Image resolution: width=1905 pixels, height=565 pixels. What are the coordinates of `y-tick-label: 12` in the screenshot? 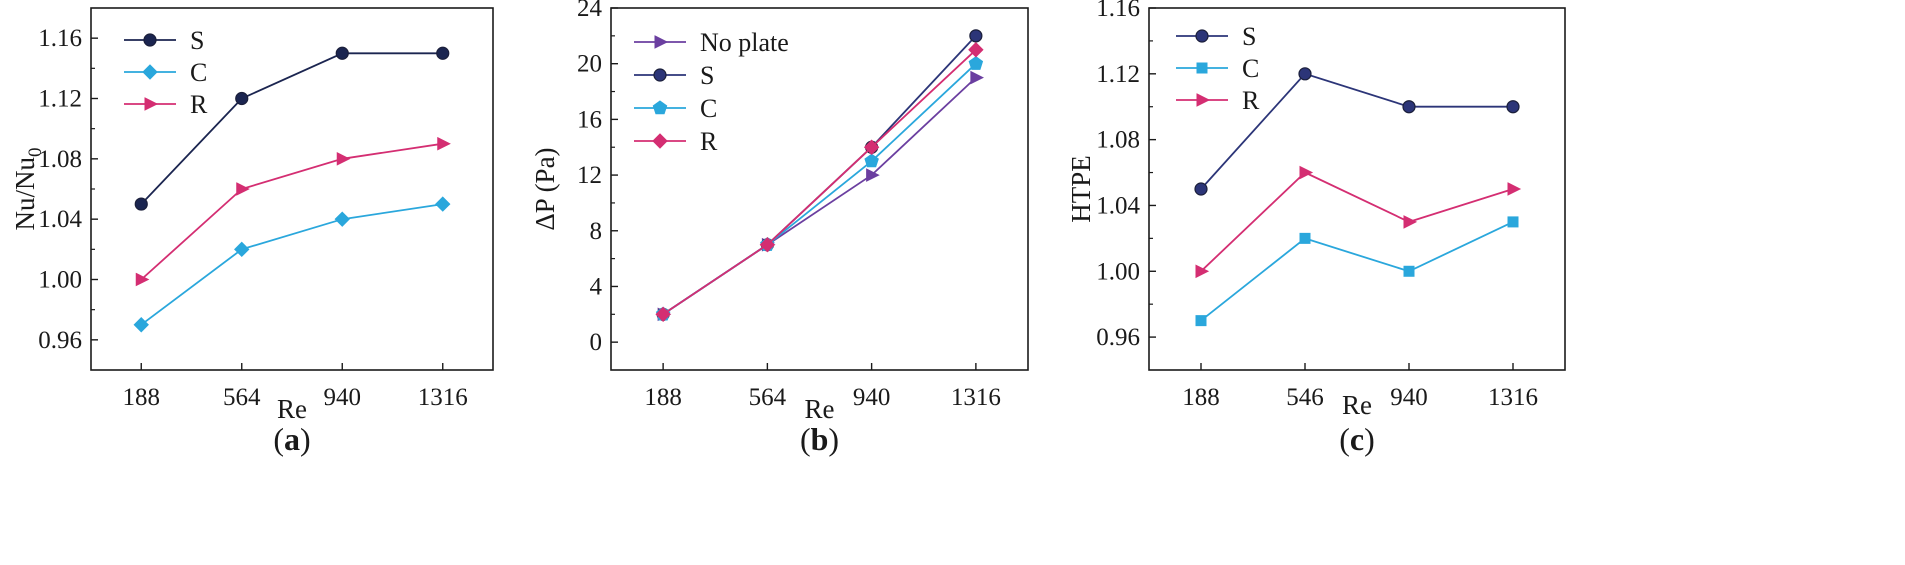 It's located at (589, 175).